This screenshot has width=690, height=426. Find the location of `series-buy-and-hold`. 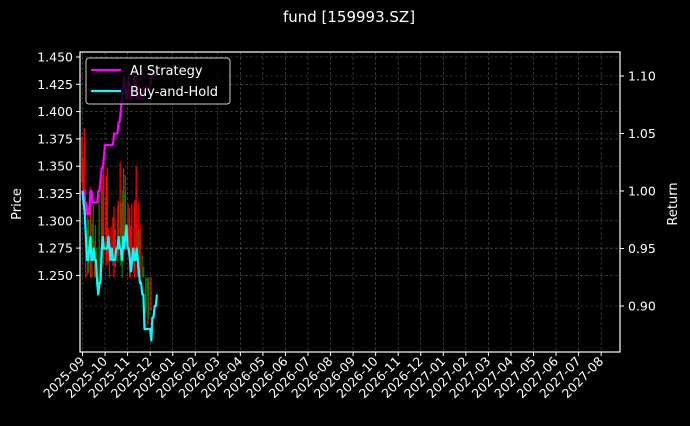

series-buy-and-hold is located at coordinates (119, 266).